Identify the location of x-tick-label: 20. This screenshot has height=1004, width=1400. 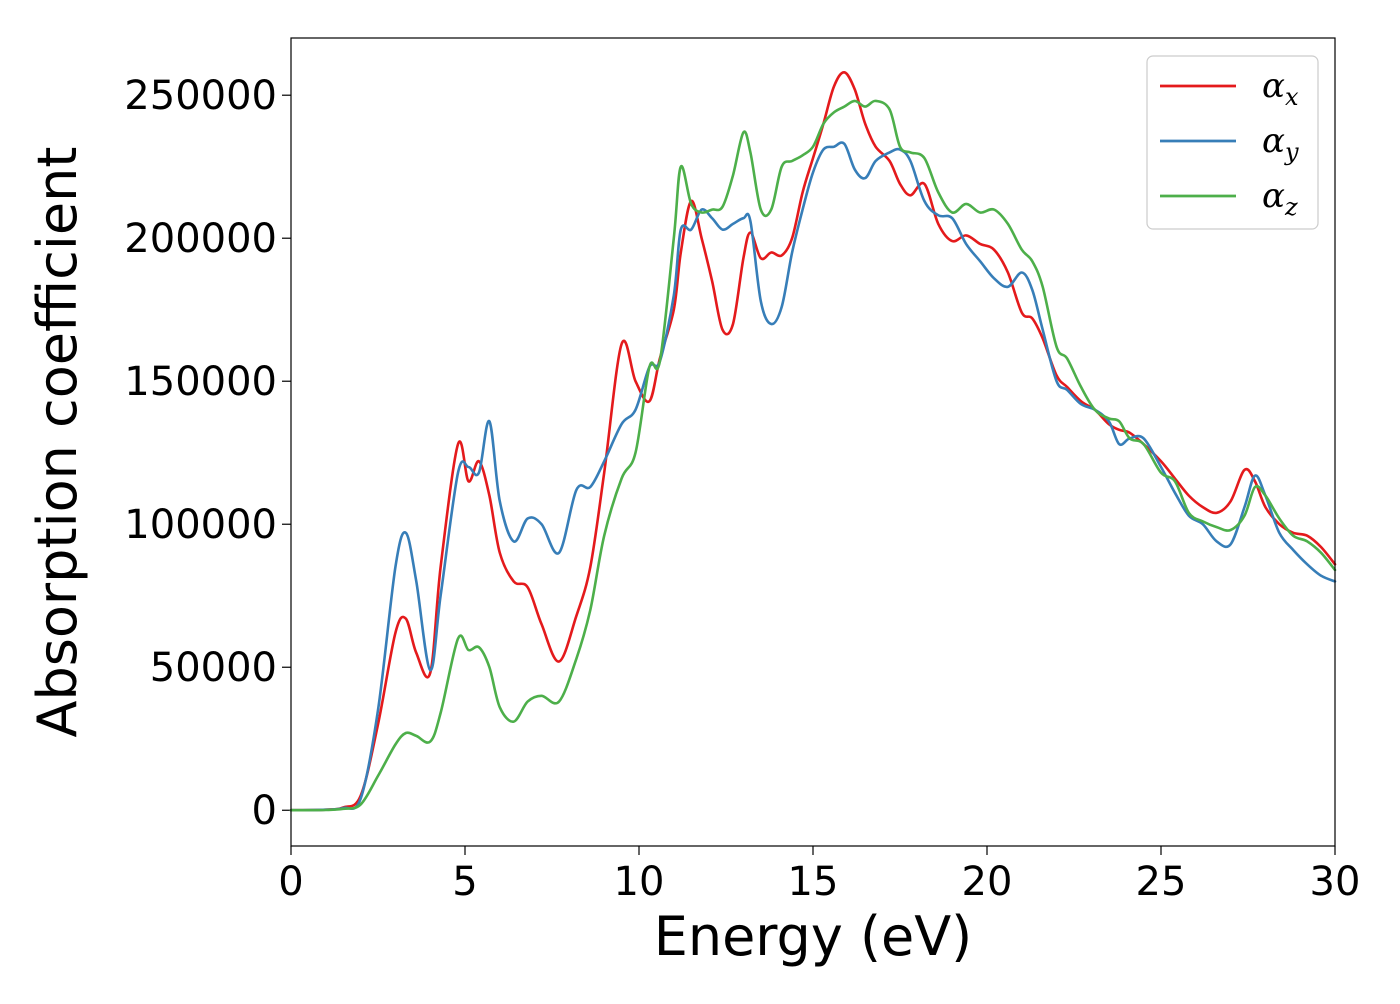
(987, 882).